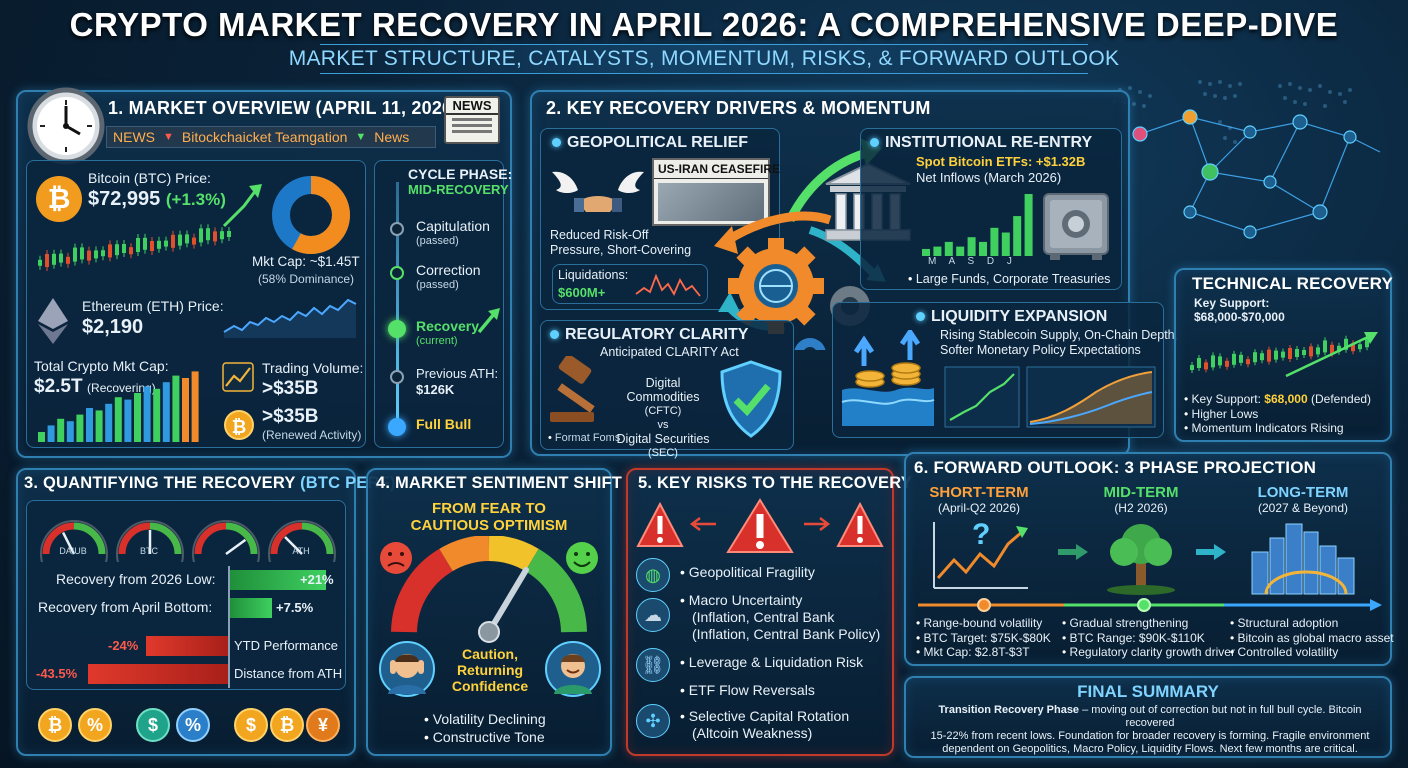 This screenshot has width=1408, height=768. Describe the element at coordinates (989, 142) in the screenshot. I see `institutional-reentry-label: INSTITUTIONAL RE-ENTRY` at that location.